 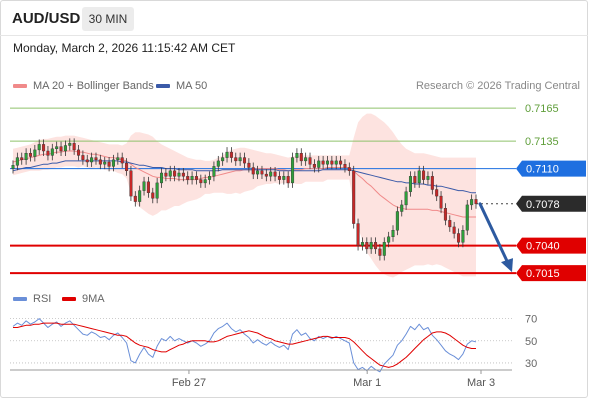 I want to click on price-label-0.7110: 0.7110, so click(x=542, y=170).